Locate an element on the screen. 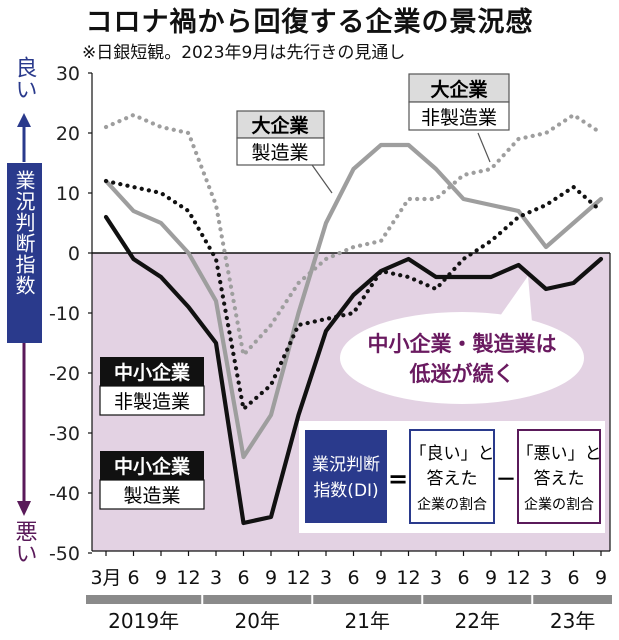  formula-minus: － is located at coordinates (506, 479).